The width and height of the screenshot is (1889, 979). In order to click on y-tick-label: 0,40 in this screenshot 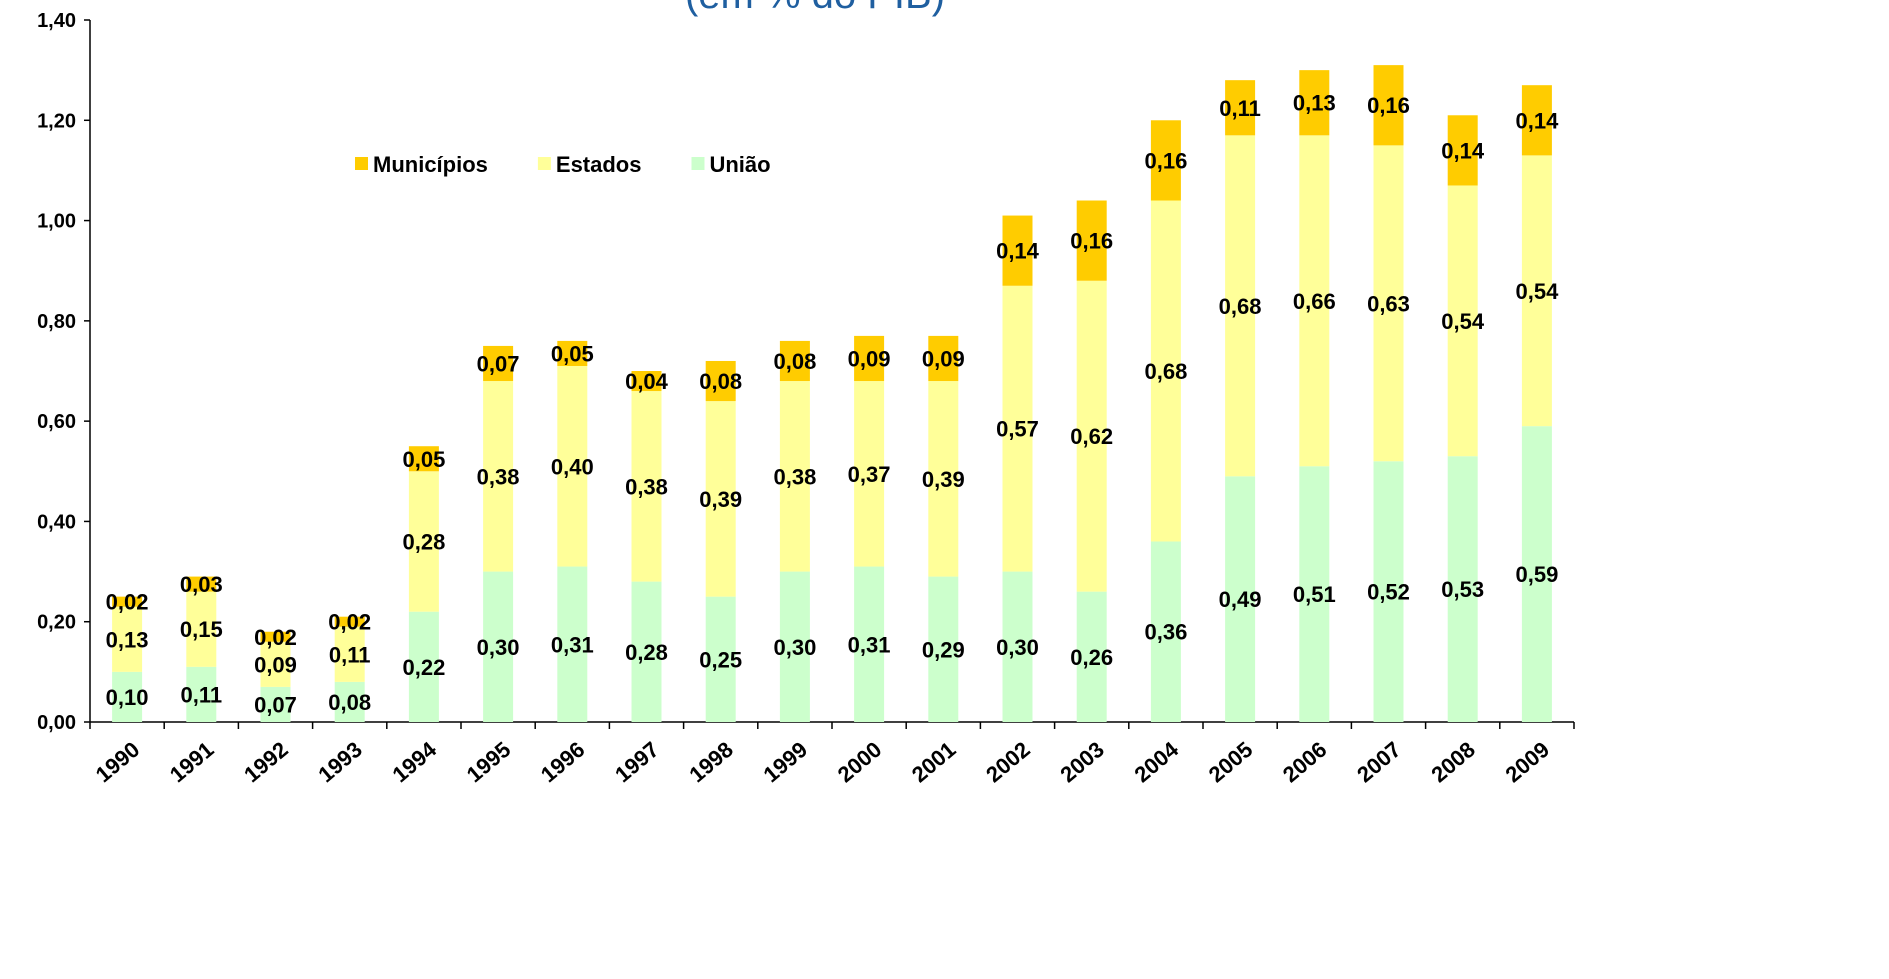, I will do `click(56, 522)`.